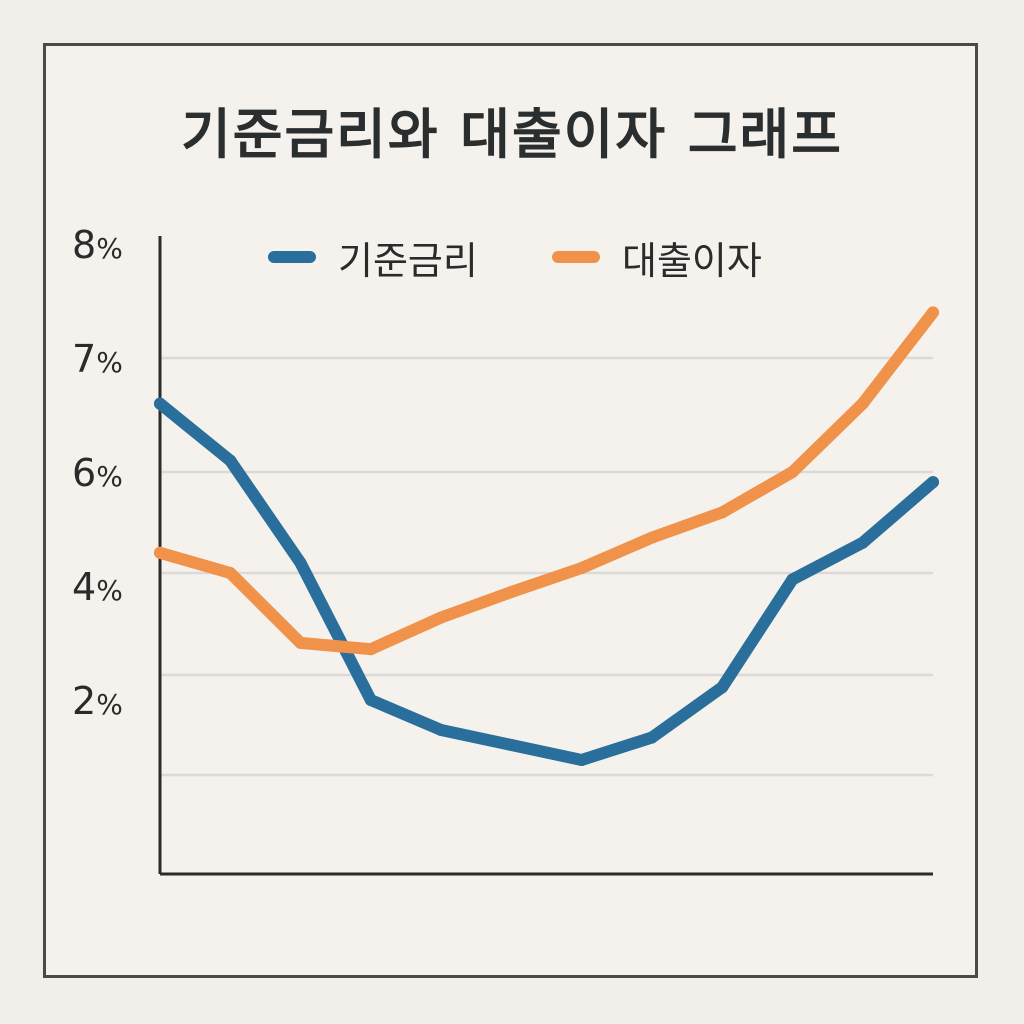 This screenshot has width=1024, height=1024. What do you see at coordinates (692, 260) in the screenshot?
I see `legend-label-1: 대출이자` at bounding box center [692, 260].